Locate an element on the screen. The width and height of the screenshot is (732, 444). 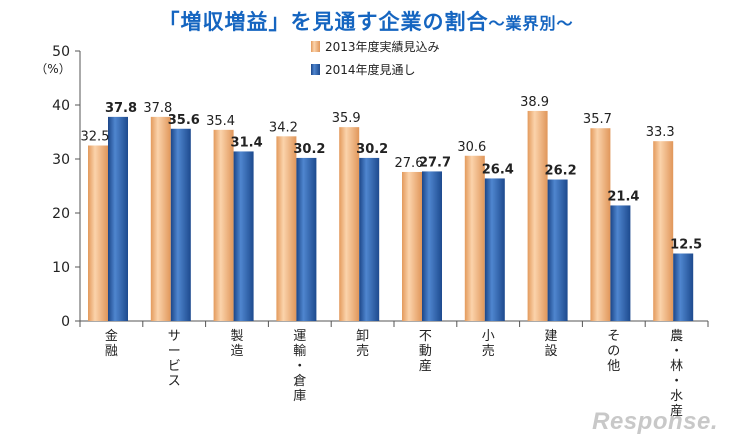
y-tick-label: 20 is located at coordinates (61, 214).